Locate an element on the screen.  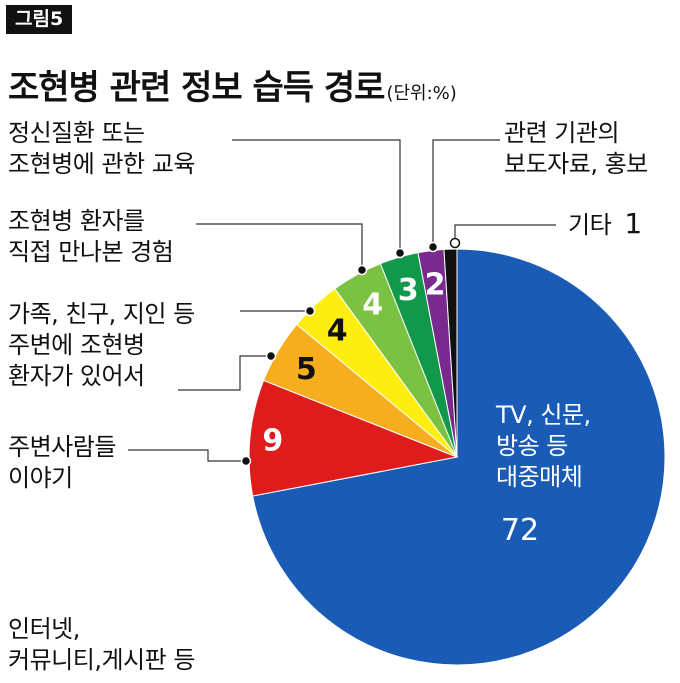
label-family-friends: 가족, 친구, 지인 등 주변에 조현병 환자가 있어서 is located at coordinates (101, 345).